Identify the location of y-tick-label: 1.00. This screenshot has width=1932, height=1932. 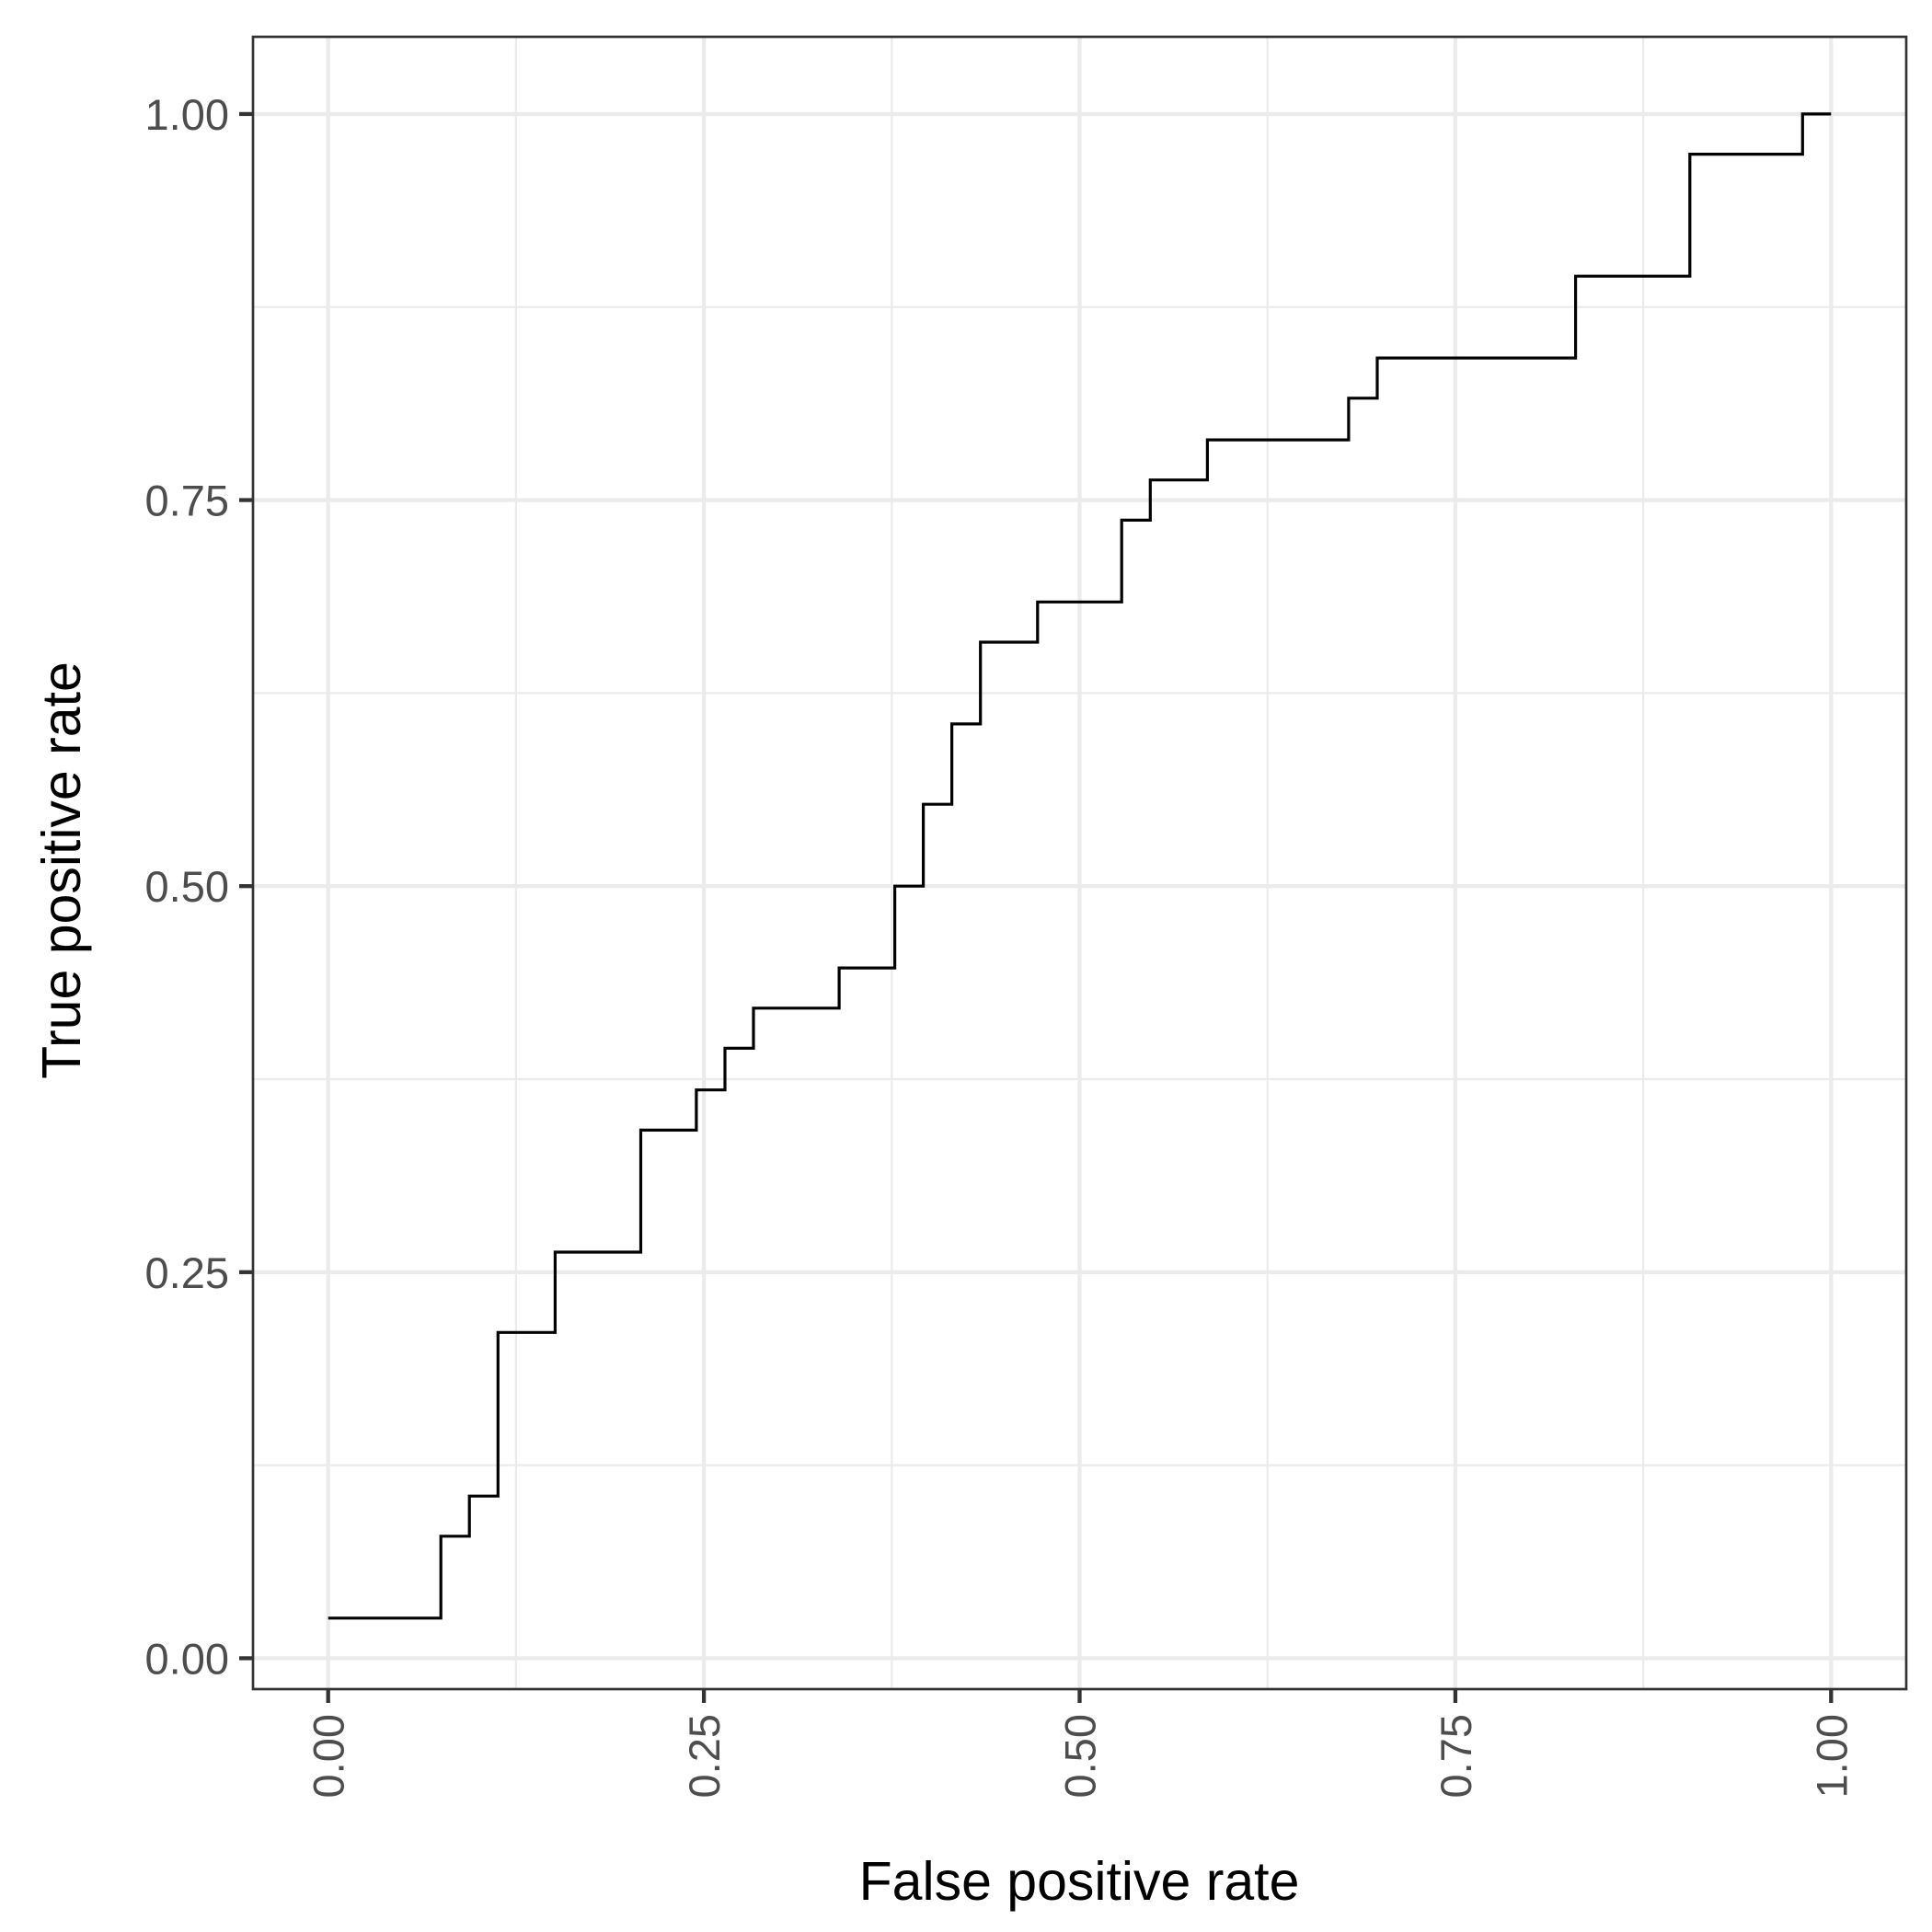
(187, 114).